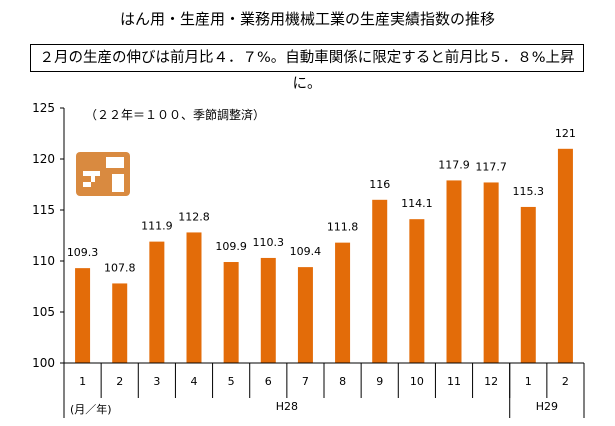 The image size is (615, 426). I want to click on data-label: 112.8, so click(194, 216).